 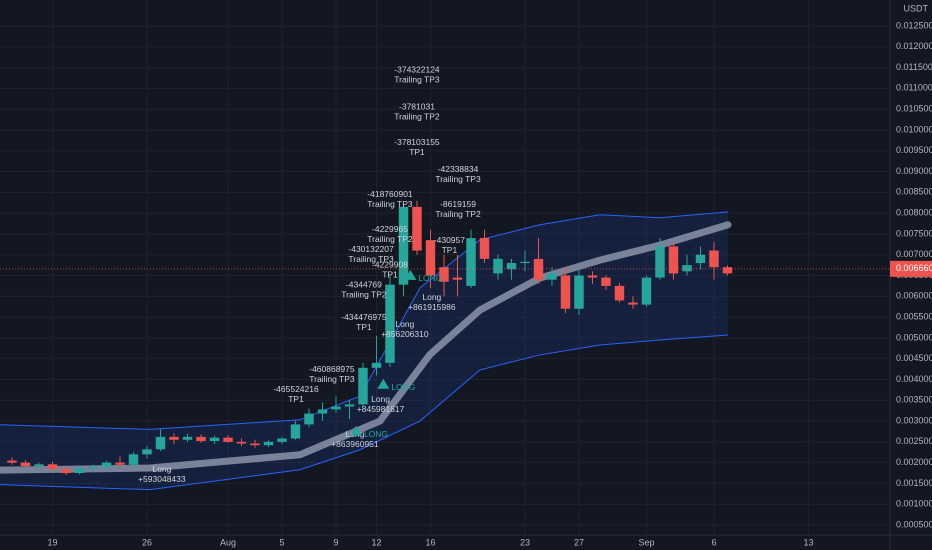 I want to click on annotation-text: -42338834, so click(x=458, y=169).